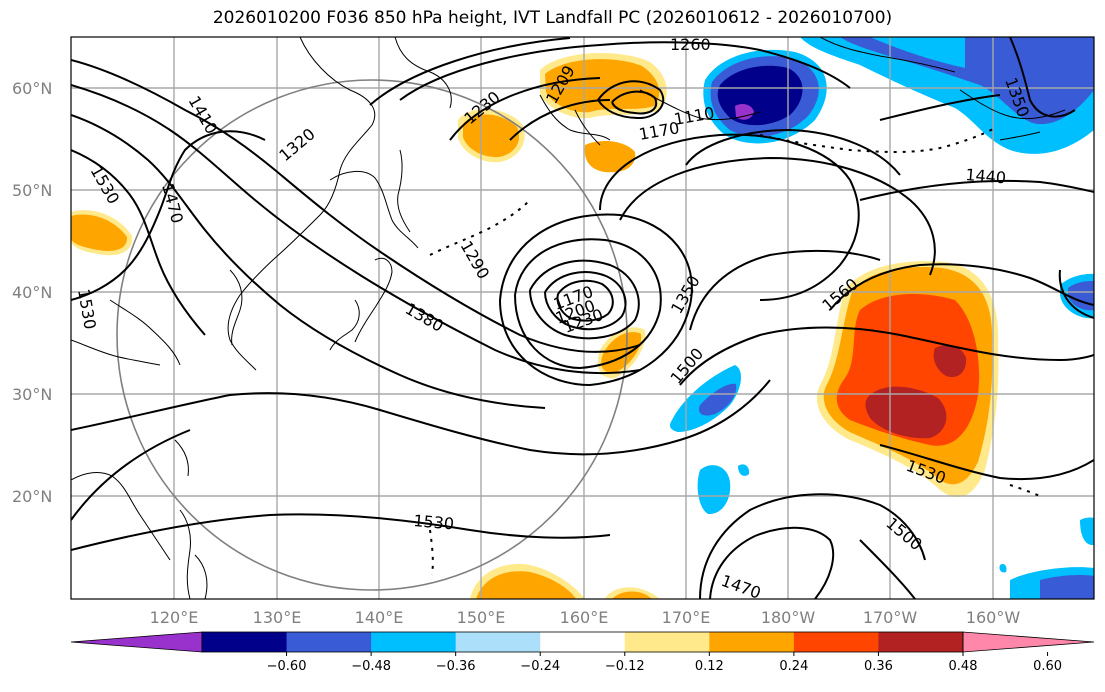 The width and height of the screenshot is (1105, 692). What do you see at coordinates (32, 394) in the screenshot?
I see `lat-label: 30°N` at bounding box center [32, 394].